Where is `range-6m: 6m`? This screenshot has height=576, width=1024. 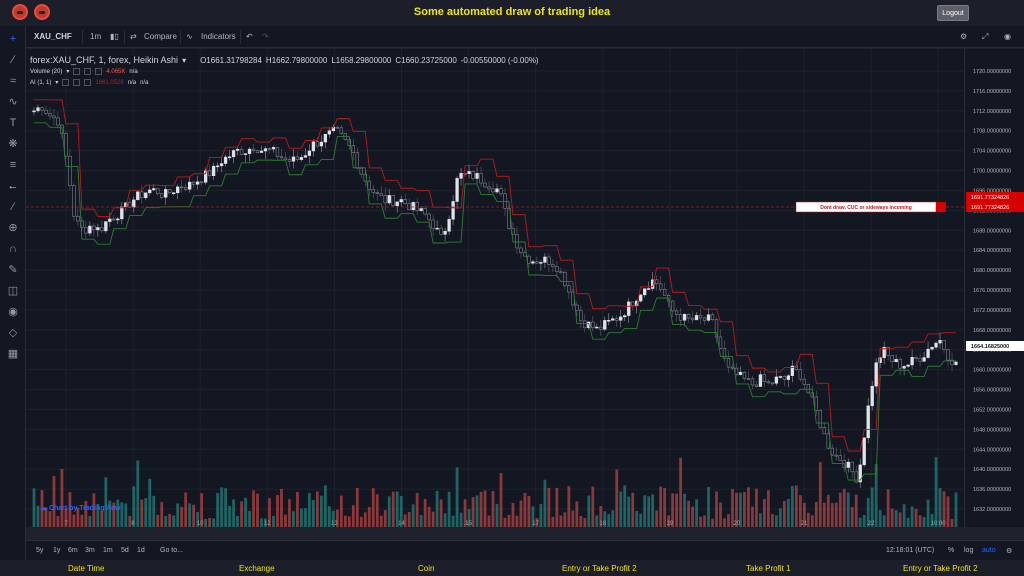 range-6m: 6m is located at coordinates (73, 550).